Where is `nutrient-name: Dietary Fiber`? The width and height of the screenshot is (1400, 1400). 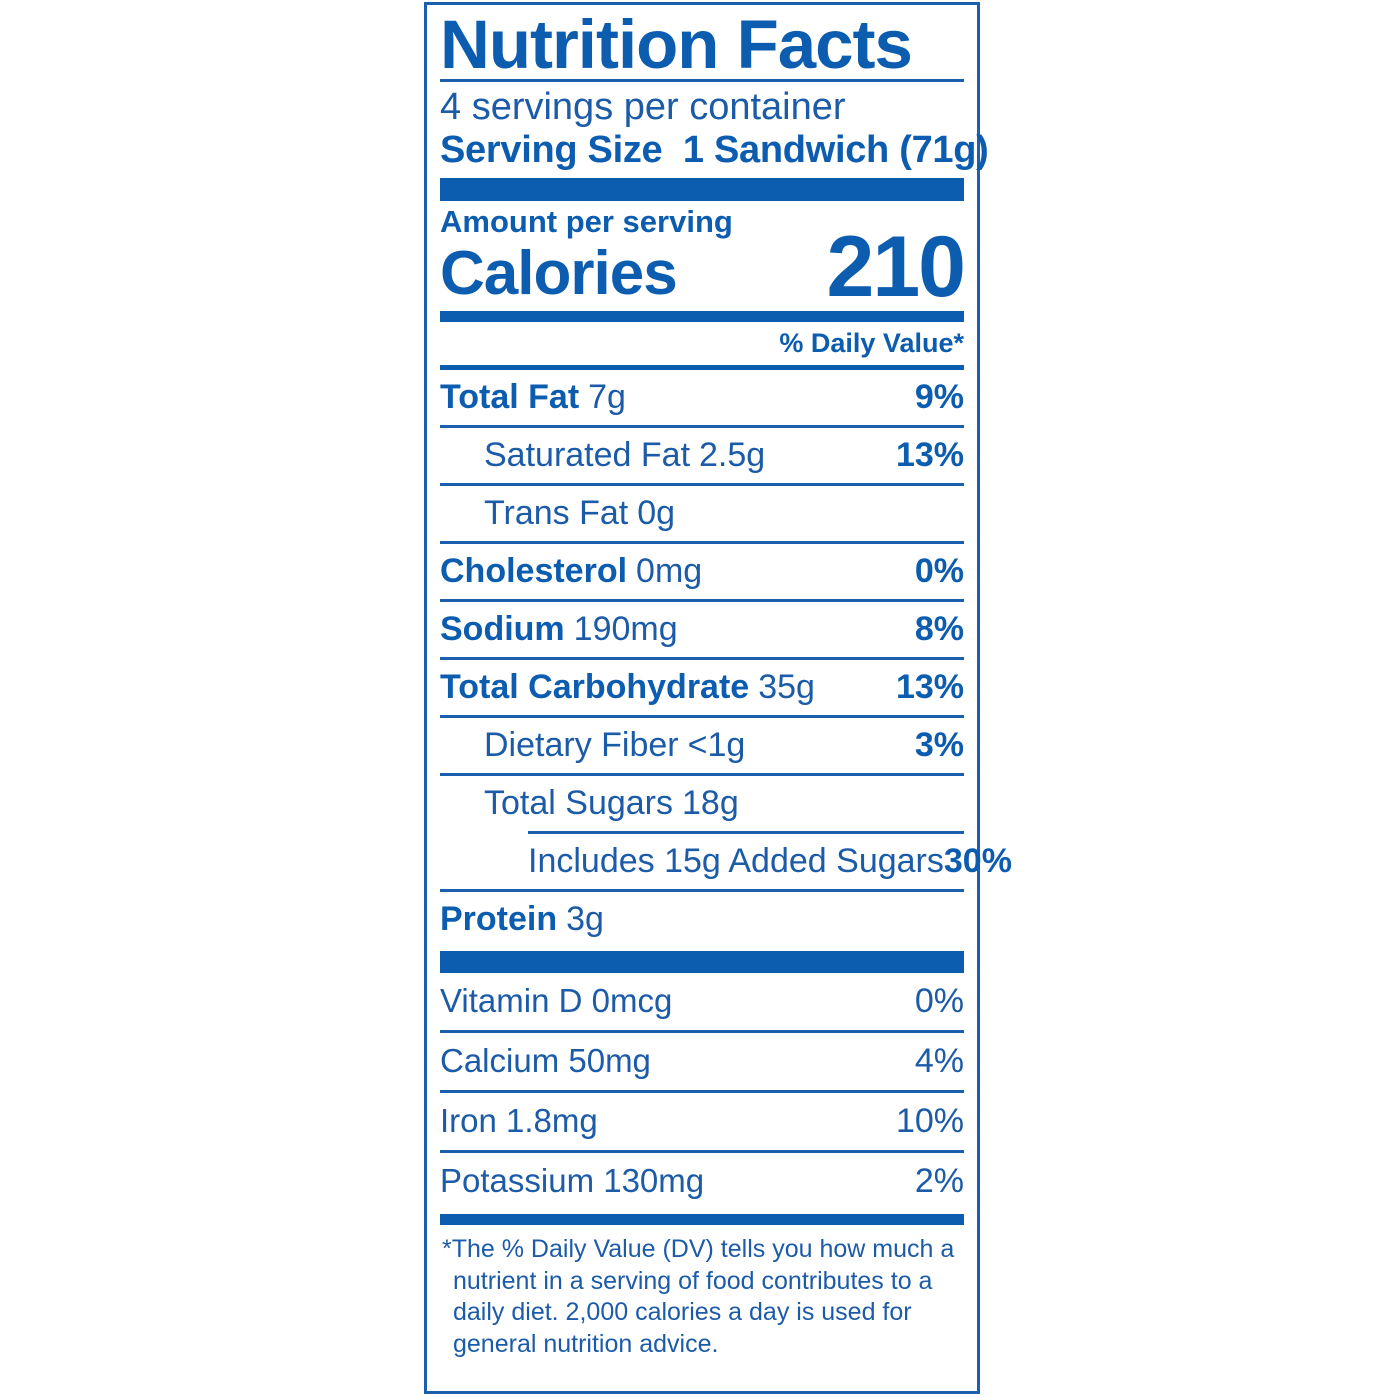
nutrient-name: Dietary Fiber is located at coordinates (581, 745).